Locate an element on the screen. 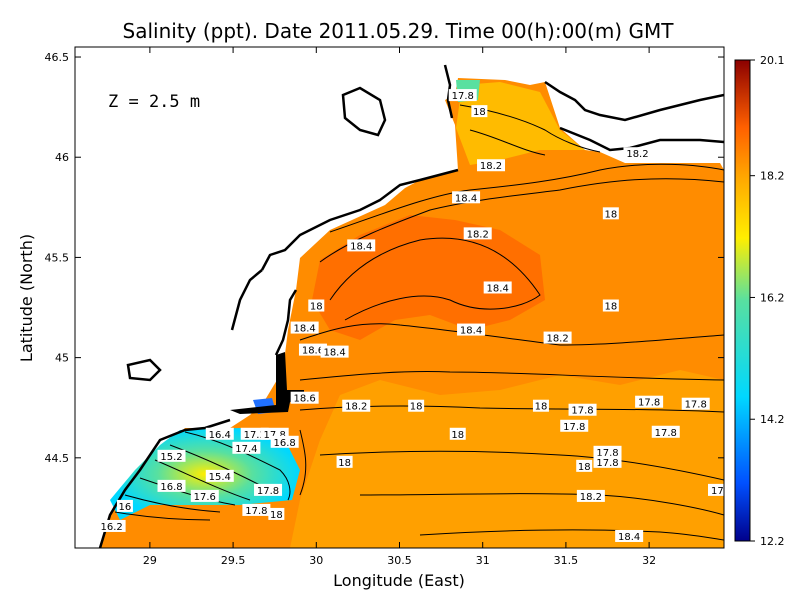  contour-label-text: 16.2 is located at coordinates (111, 527).